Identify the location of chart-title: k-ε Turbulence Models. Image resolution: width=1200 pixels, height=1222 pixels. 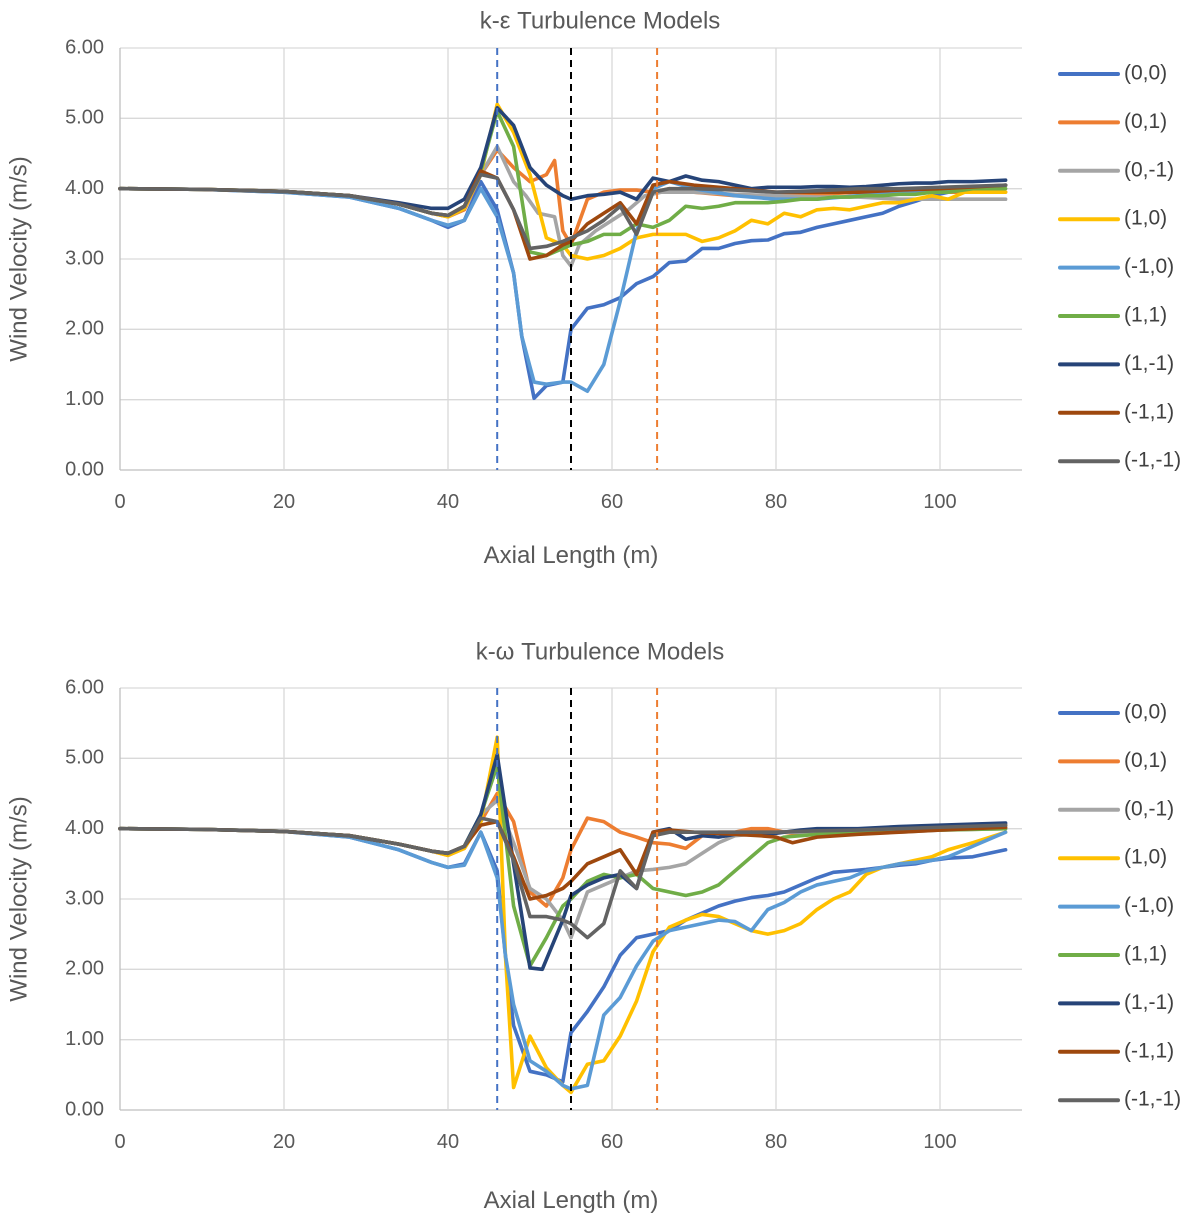
(600, 20).